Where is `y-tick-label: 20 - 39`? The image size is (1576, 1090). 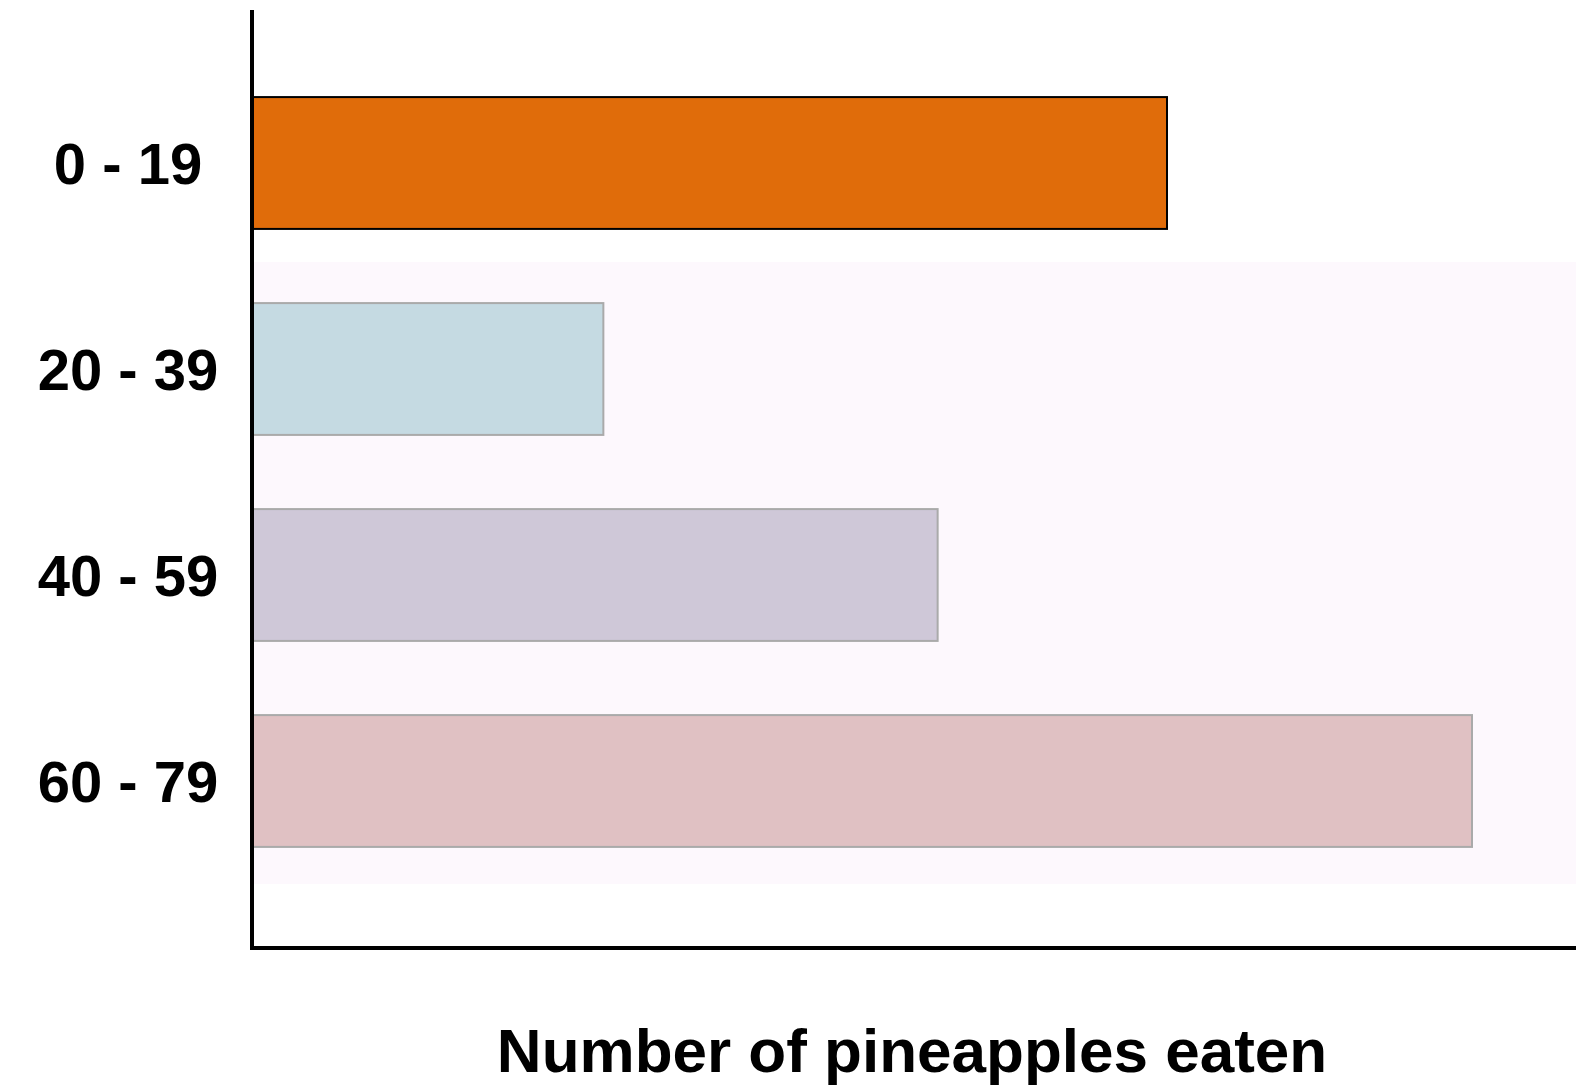 y-tick-label: 20 - 39 is located at coordinates (128, 369).